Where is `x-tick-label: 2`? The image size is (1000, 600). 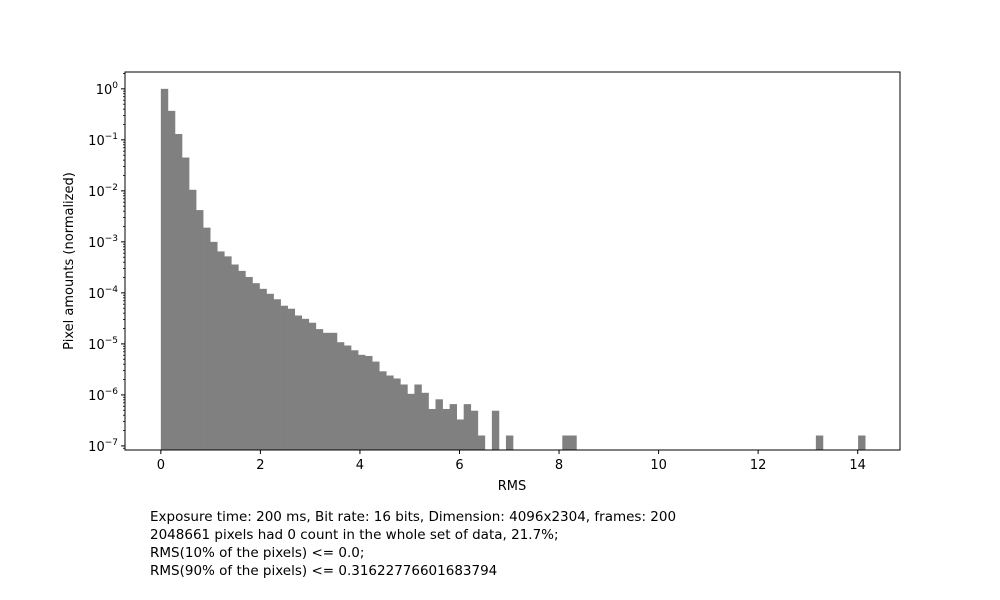
x-tick-label: 2 is located at coordinates (260, 465).